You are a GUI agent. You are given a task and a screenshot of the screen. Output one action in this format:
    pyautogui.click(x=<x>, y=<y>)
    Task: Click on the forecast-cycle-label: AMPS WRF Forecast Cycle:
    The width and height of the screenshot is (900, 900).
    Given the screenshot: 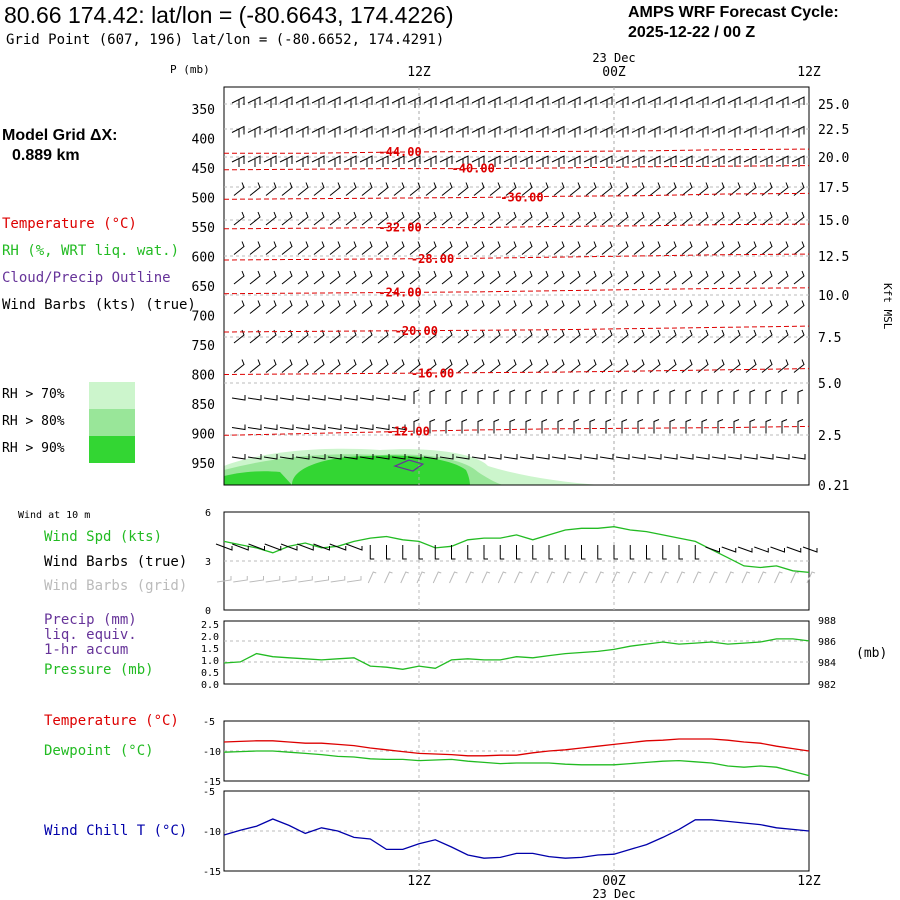 What is the action you would take?
    pyautogui.click(x=733, y=12)
    